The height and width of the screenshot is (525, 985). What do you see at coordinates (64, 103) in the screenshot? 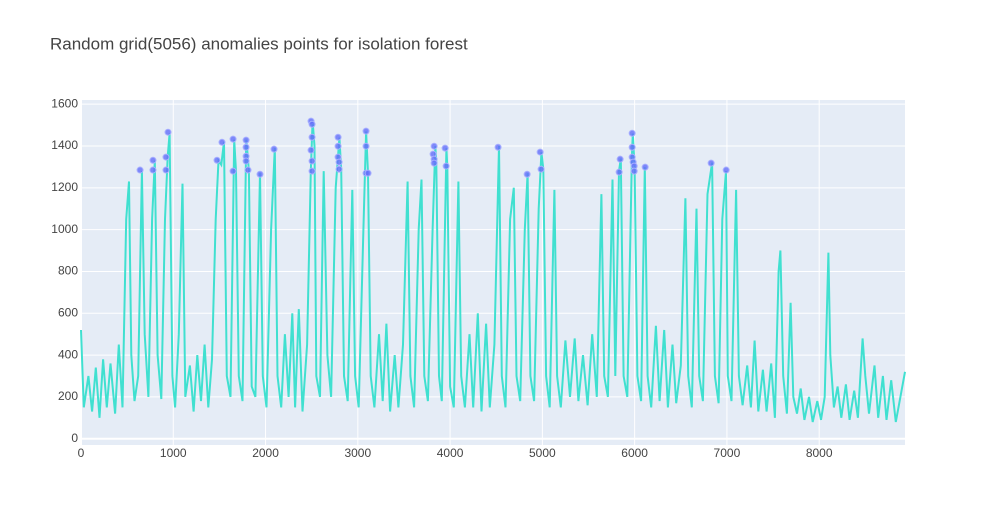
I see `y-tick-label: 1600` at bounding box center [64, 103].